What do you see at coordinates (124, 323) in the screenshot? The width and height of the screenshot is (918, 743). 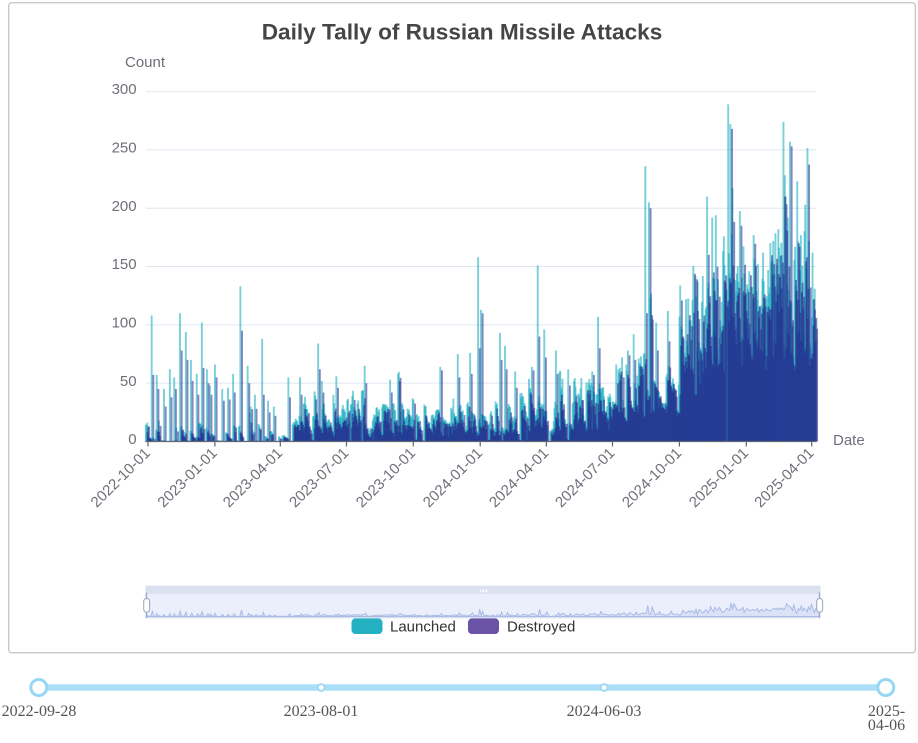 I see `svg-text: 100` at bounding box center [124, 323].